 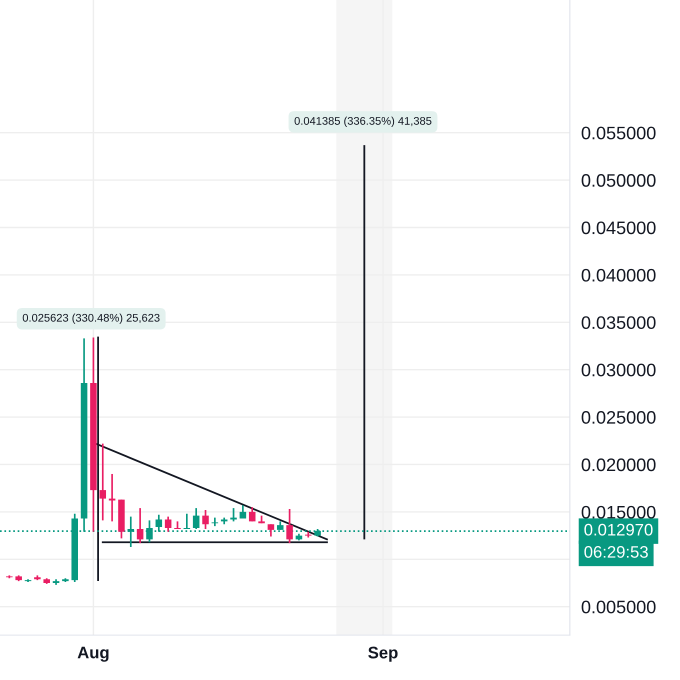 What do you see at coordinates (619, 465) in the screenshot?
I see `y-tick-label: 0.020000` at bounding box center [619, 465].